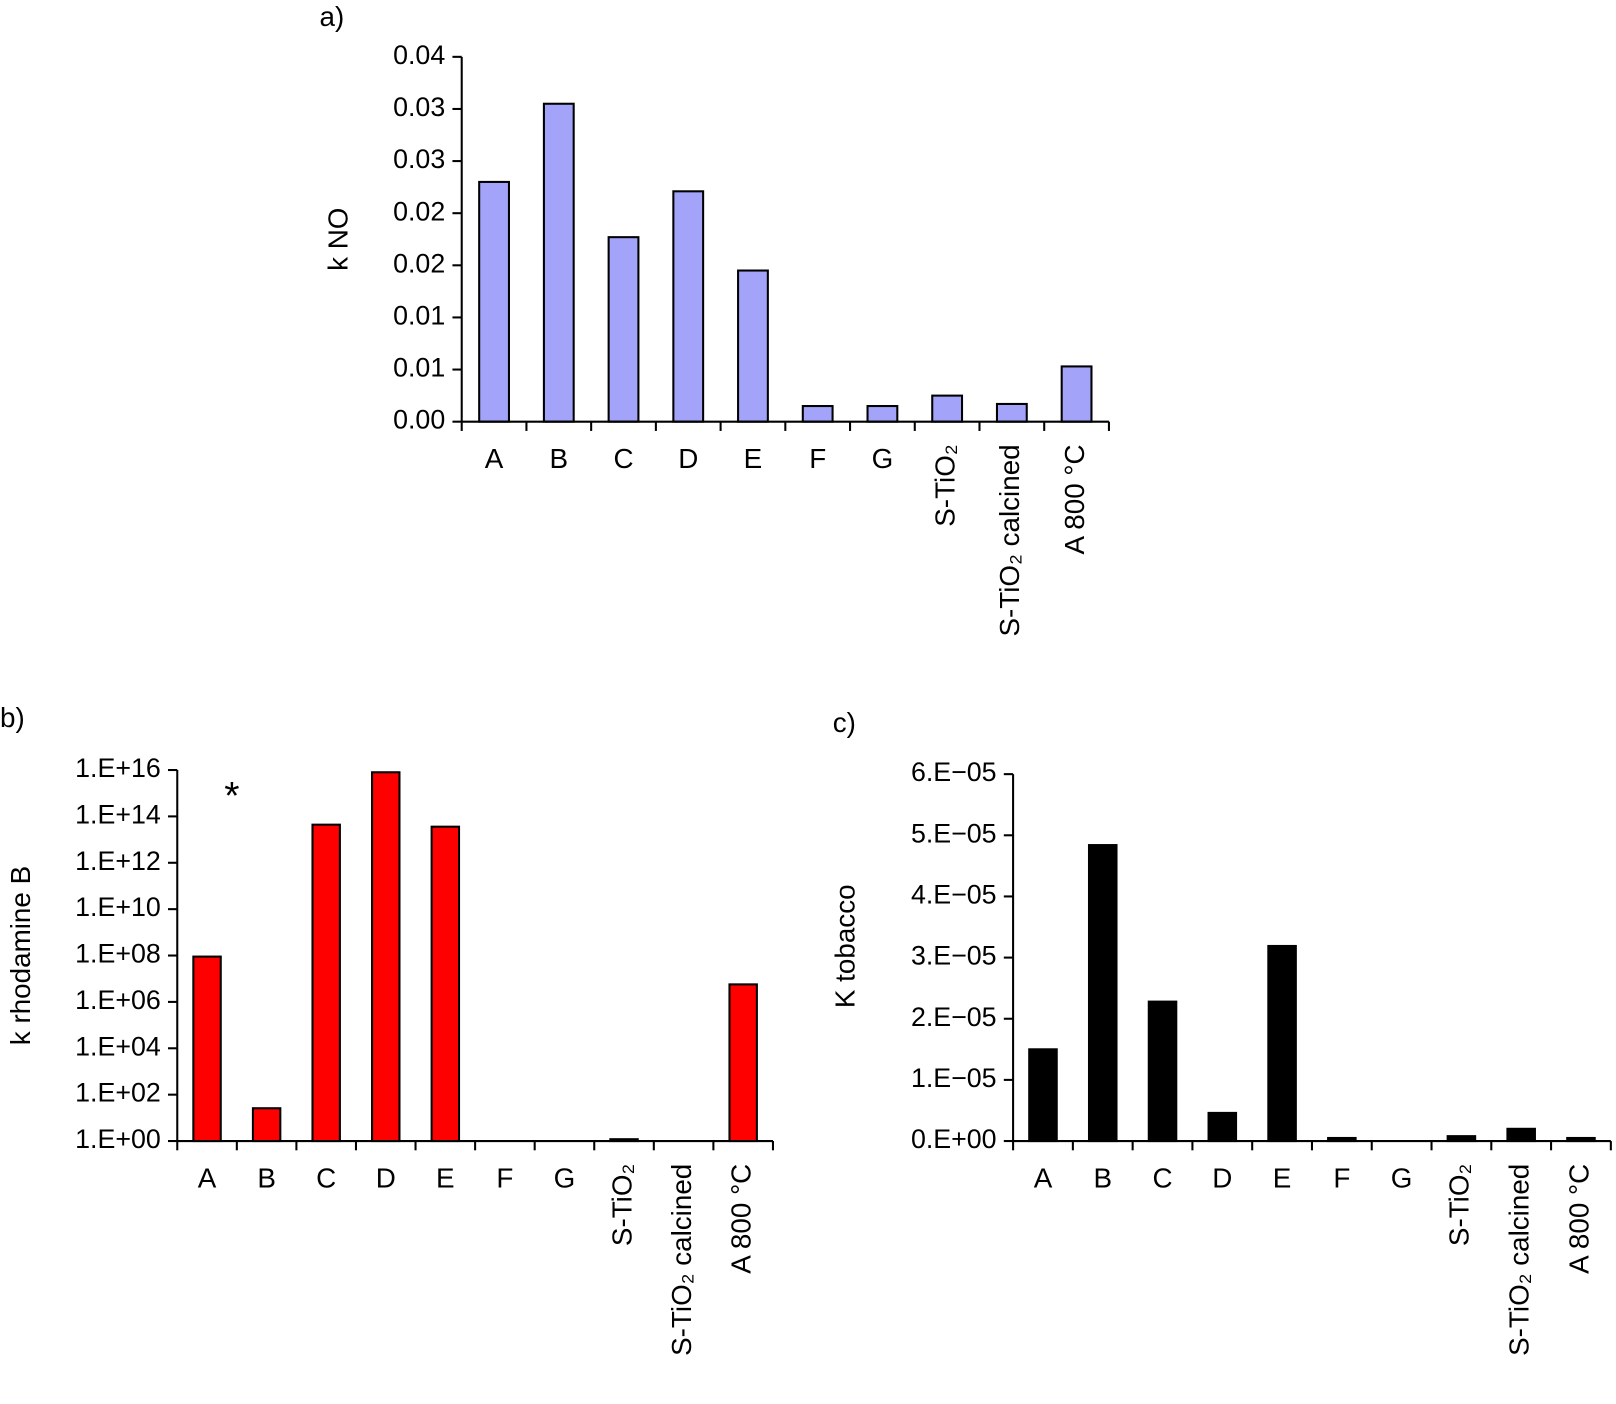 The height and width of the screenshot is (1404, 1616). Describe the element at coordinates (845, 946) in the screenshot. I see `y-axis-label: K tobacco` at that location.